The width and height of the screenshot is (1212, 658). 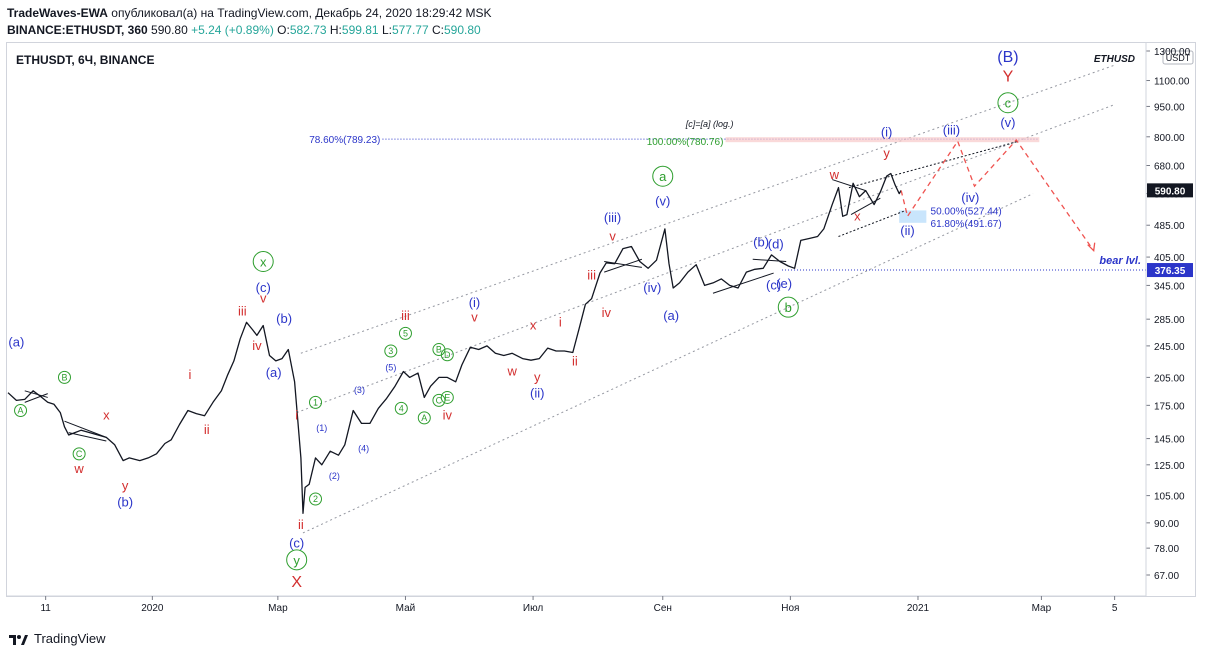 I want to click on tradingview-logo-icon, so click(x=19, y=639).